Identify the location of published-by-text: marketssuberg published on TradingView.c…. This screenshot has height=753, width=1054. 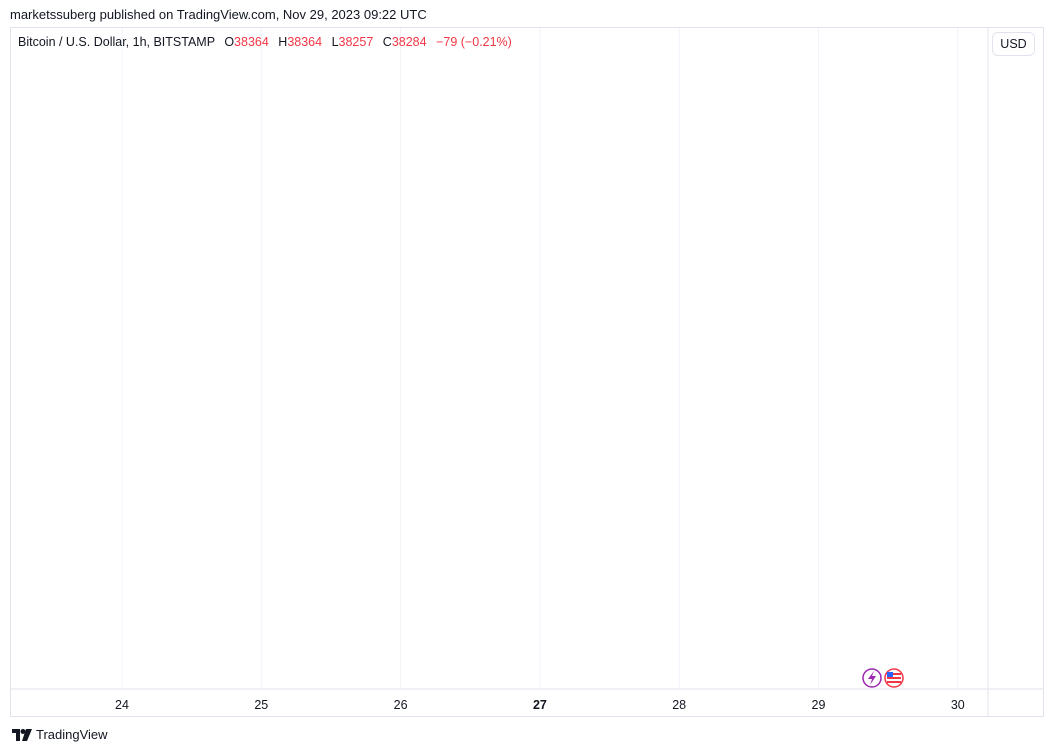
(218, 14).